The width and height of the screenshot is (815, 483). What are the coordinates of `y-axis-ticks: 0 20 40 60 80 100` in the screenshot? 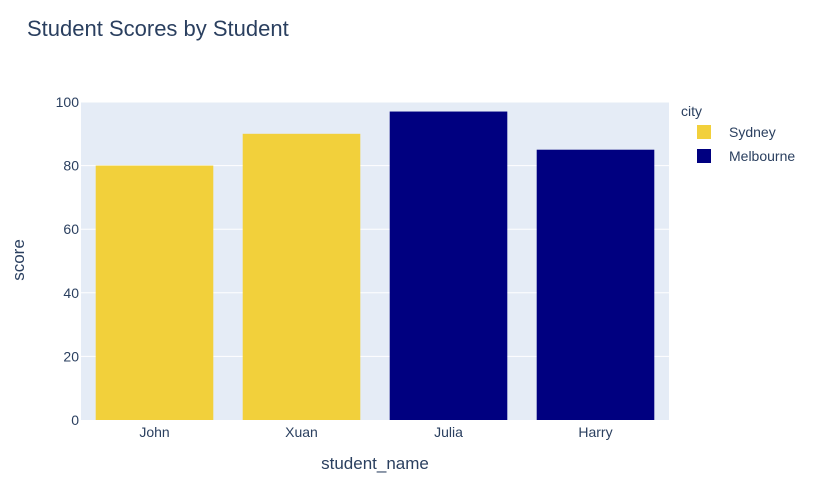 It's located at (68, 261).